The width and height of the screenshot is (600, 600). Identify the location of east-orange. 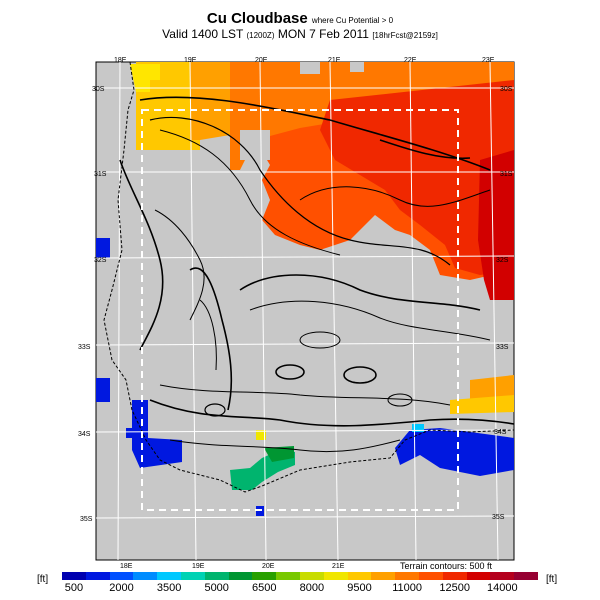
(492, 387).